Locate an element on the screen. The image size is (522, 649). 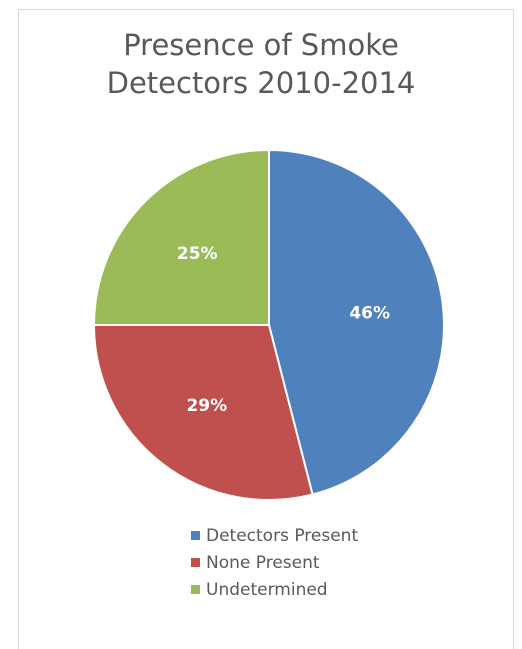
data-label-none-present: 29% is located at coordinates (206, 406).